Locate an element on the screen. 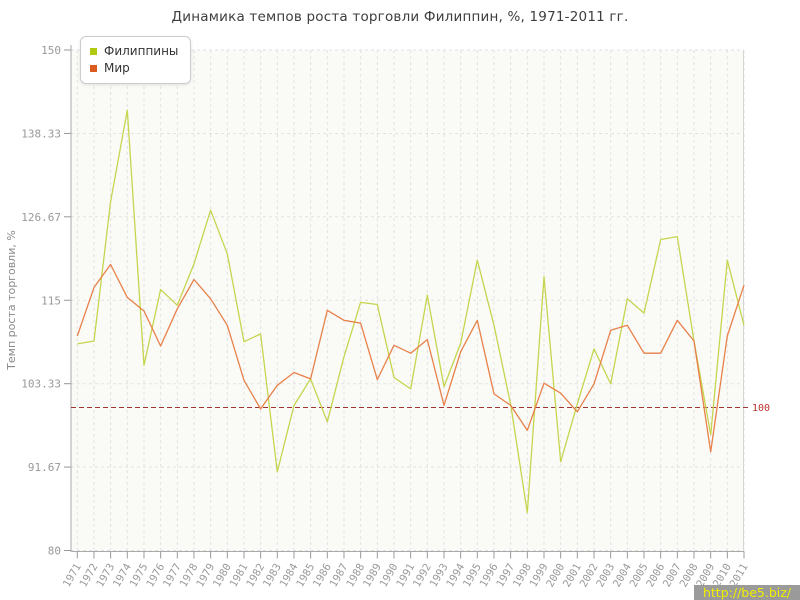 The width and height of the screenshot is (800, 600). watermark-link: http://be5.biz/ is located at coordinates (747, 592).